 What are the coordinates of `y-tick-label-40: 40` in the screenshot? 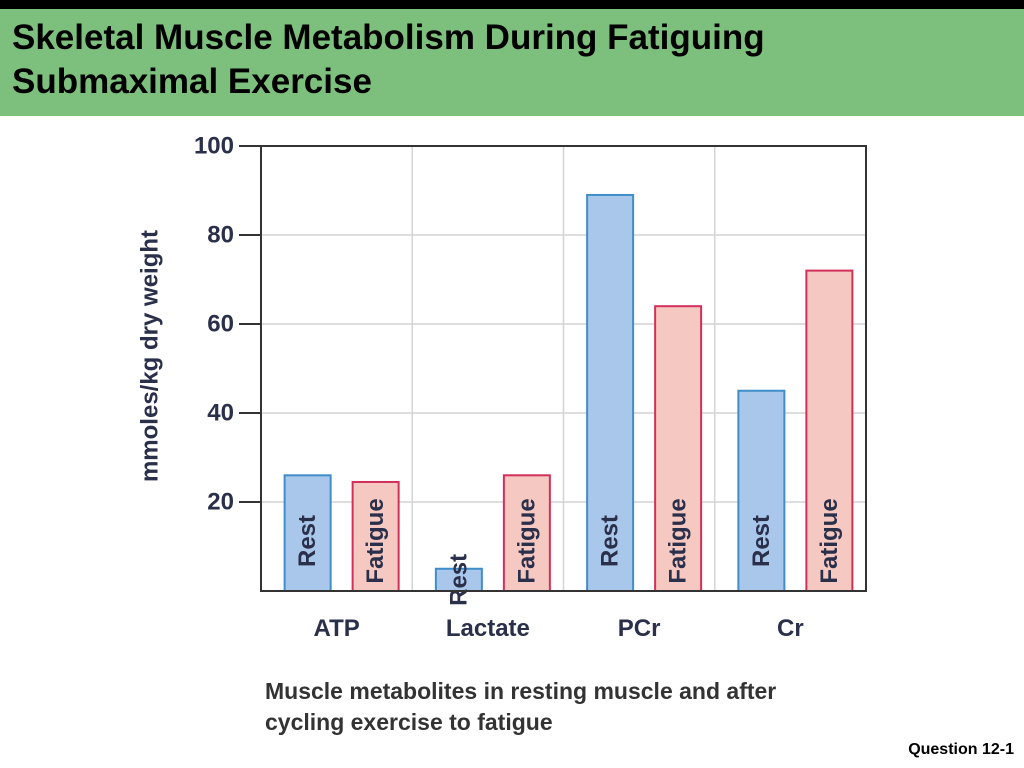 It's located at (220, 413).